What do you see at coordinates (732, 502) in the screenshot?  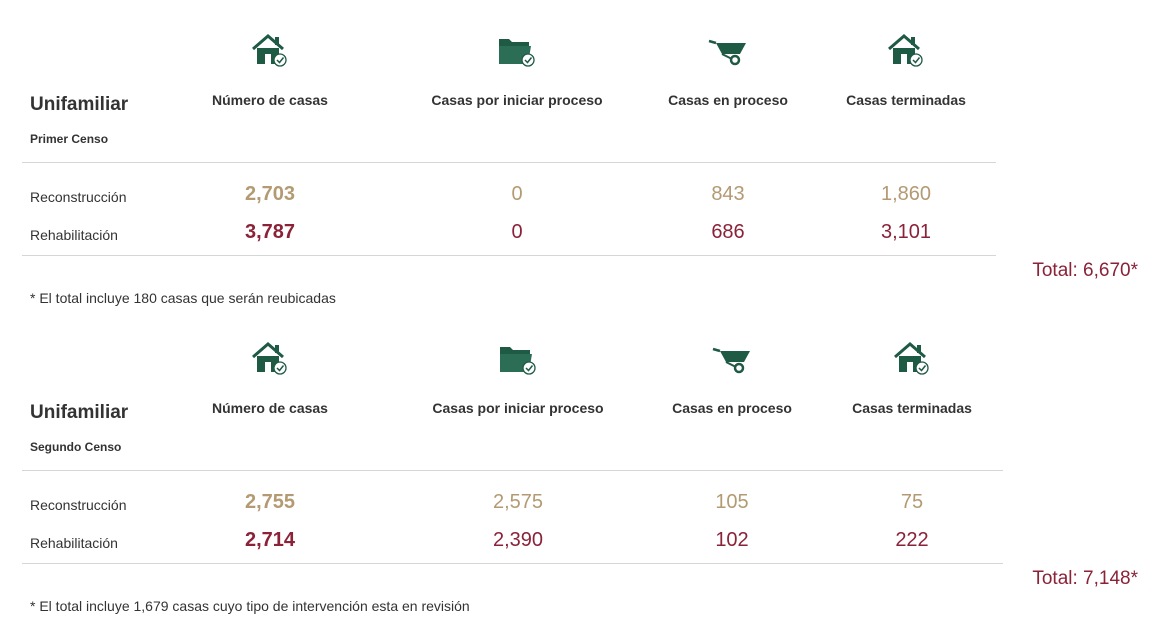 I see `value-cell: 105` at bounding box center [732, 502].